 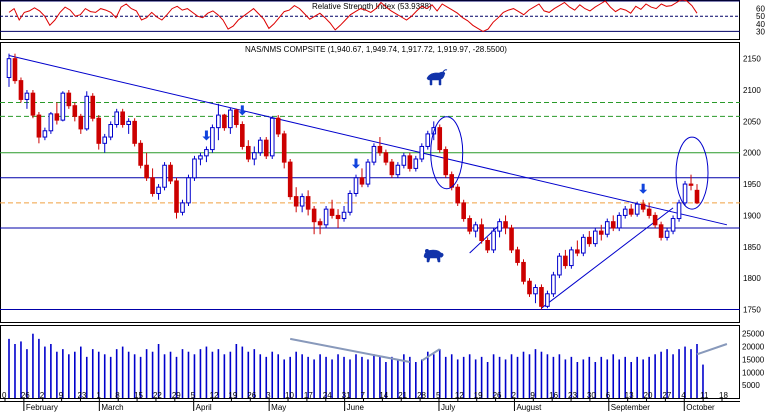 I want to click on volume-tick-label: 25000, so click(x=753, y=334).